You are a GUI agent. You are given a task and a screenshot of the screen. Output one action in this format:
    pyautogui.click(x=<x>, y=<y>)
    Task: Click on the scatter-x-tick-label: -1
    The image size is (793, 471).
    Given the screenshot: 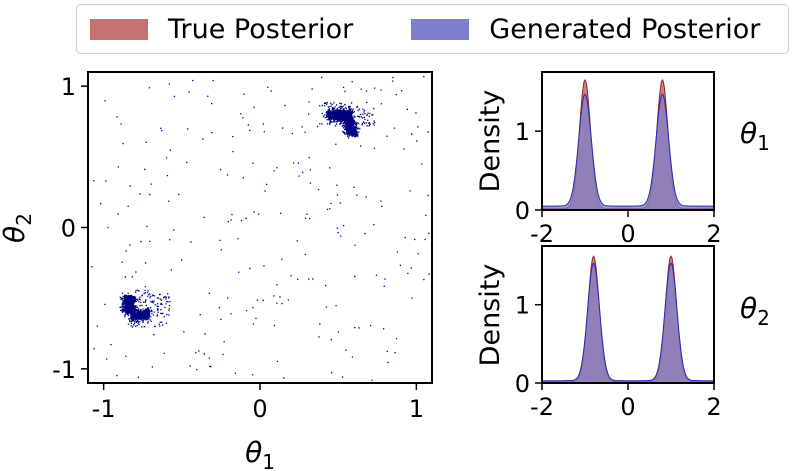 What is the action you would take?
    pyautogui.click(x=104, y=409)
    